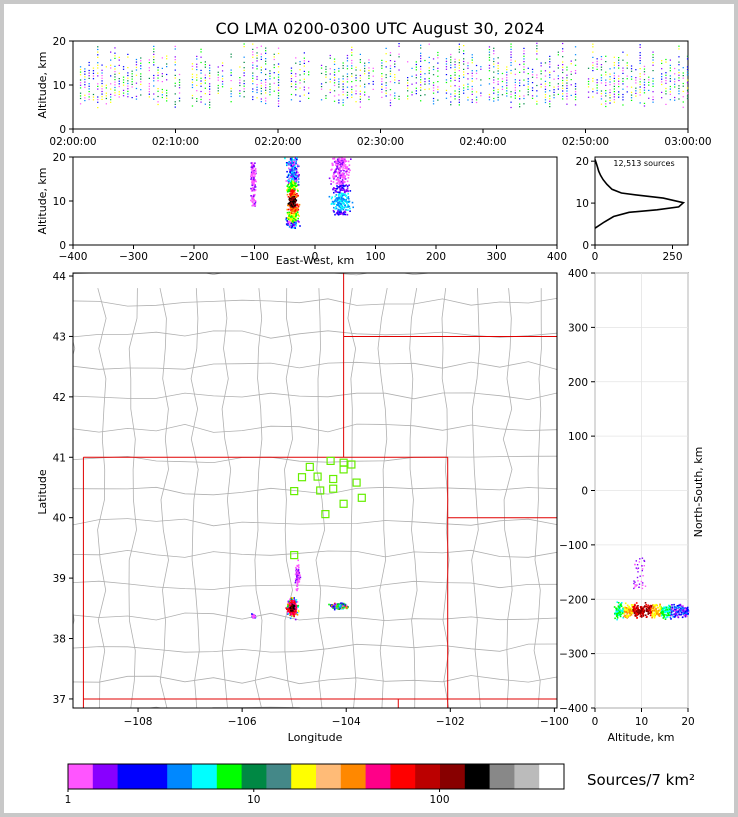 This screenshot has height=817, width=738. What do you see at coordinates (477, 776) in the screenshot?
I see `colorbar-cell` at bounding box center [477, 776].